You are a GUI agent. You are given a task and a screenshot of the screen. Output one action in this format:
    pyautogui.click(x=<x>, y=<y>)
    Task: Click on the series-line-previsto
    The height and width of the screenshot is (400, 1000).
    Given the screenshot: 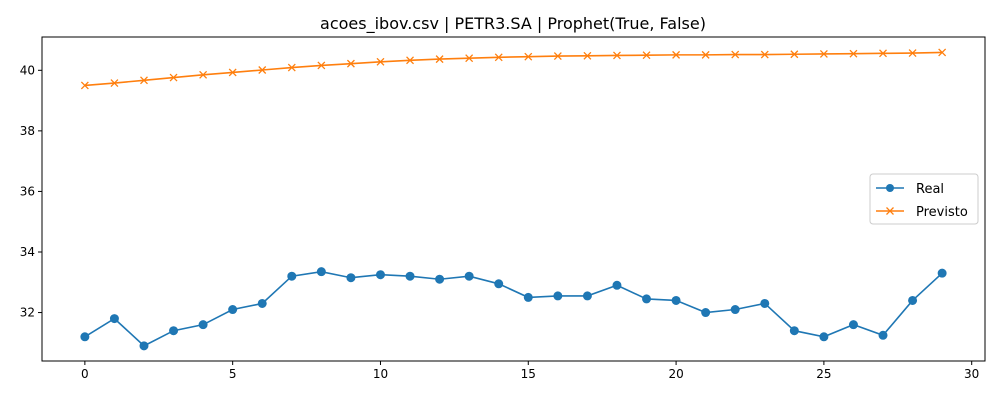 What is the action you would take?
    pyautogui.click(x=513, y=69)
    